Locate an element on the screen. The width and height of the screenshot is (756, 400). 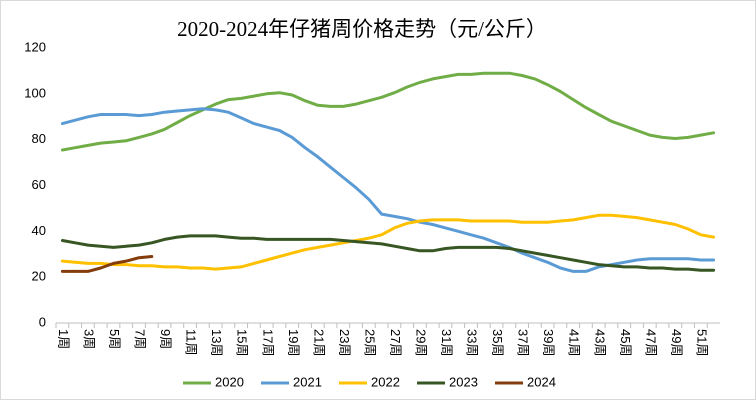
x-tick-label: 33周 is located at coordinates (472, 342).